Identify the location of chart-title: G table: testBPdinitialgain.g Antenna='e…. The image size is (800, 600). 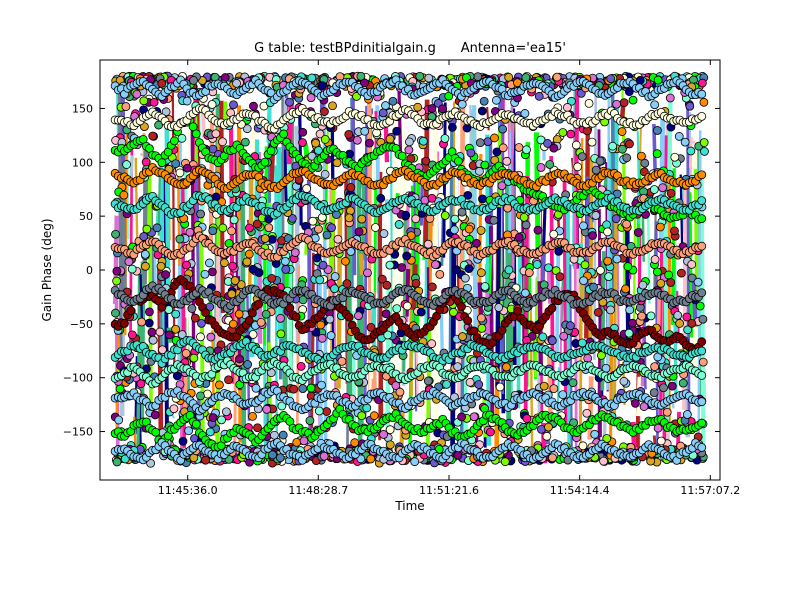
(410, 48).